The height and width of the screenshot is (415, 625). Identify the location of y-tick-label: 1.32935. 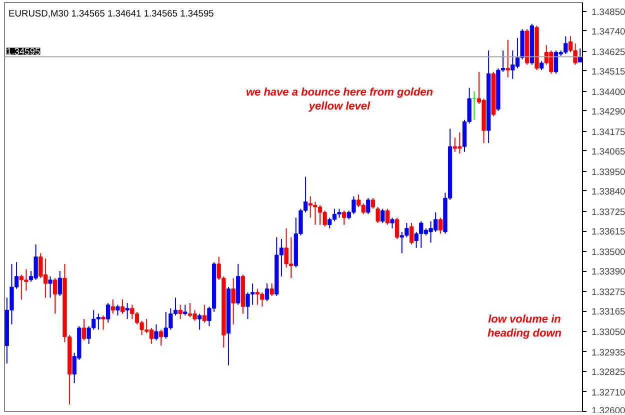
(608, 352).